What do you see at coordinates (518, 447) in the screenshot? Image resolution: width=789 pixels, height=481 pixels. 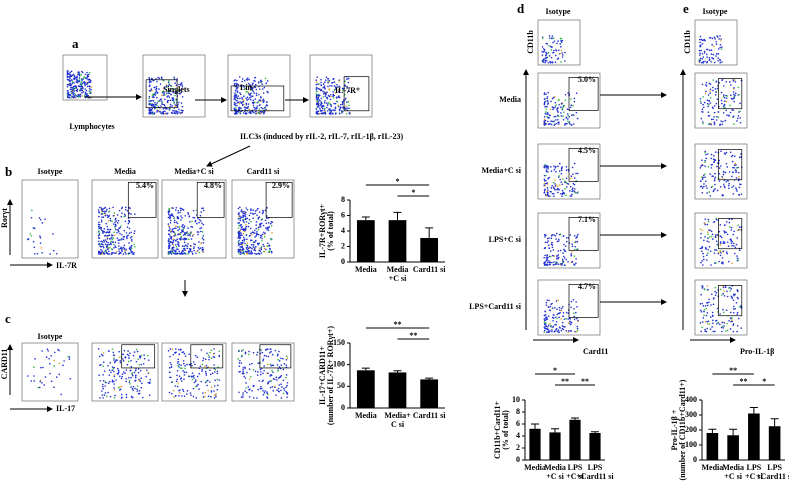 I see `y-tick-label: 2` at bounding box center [518, 447].